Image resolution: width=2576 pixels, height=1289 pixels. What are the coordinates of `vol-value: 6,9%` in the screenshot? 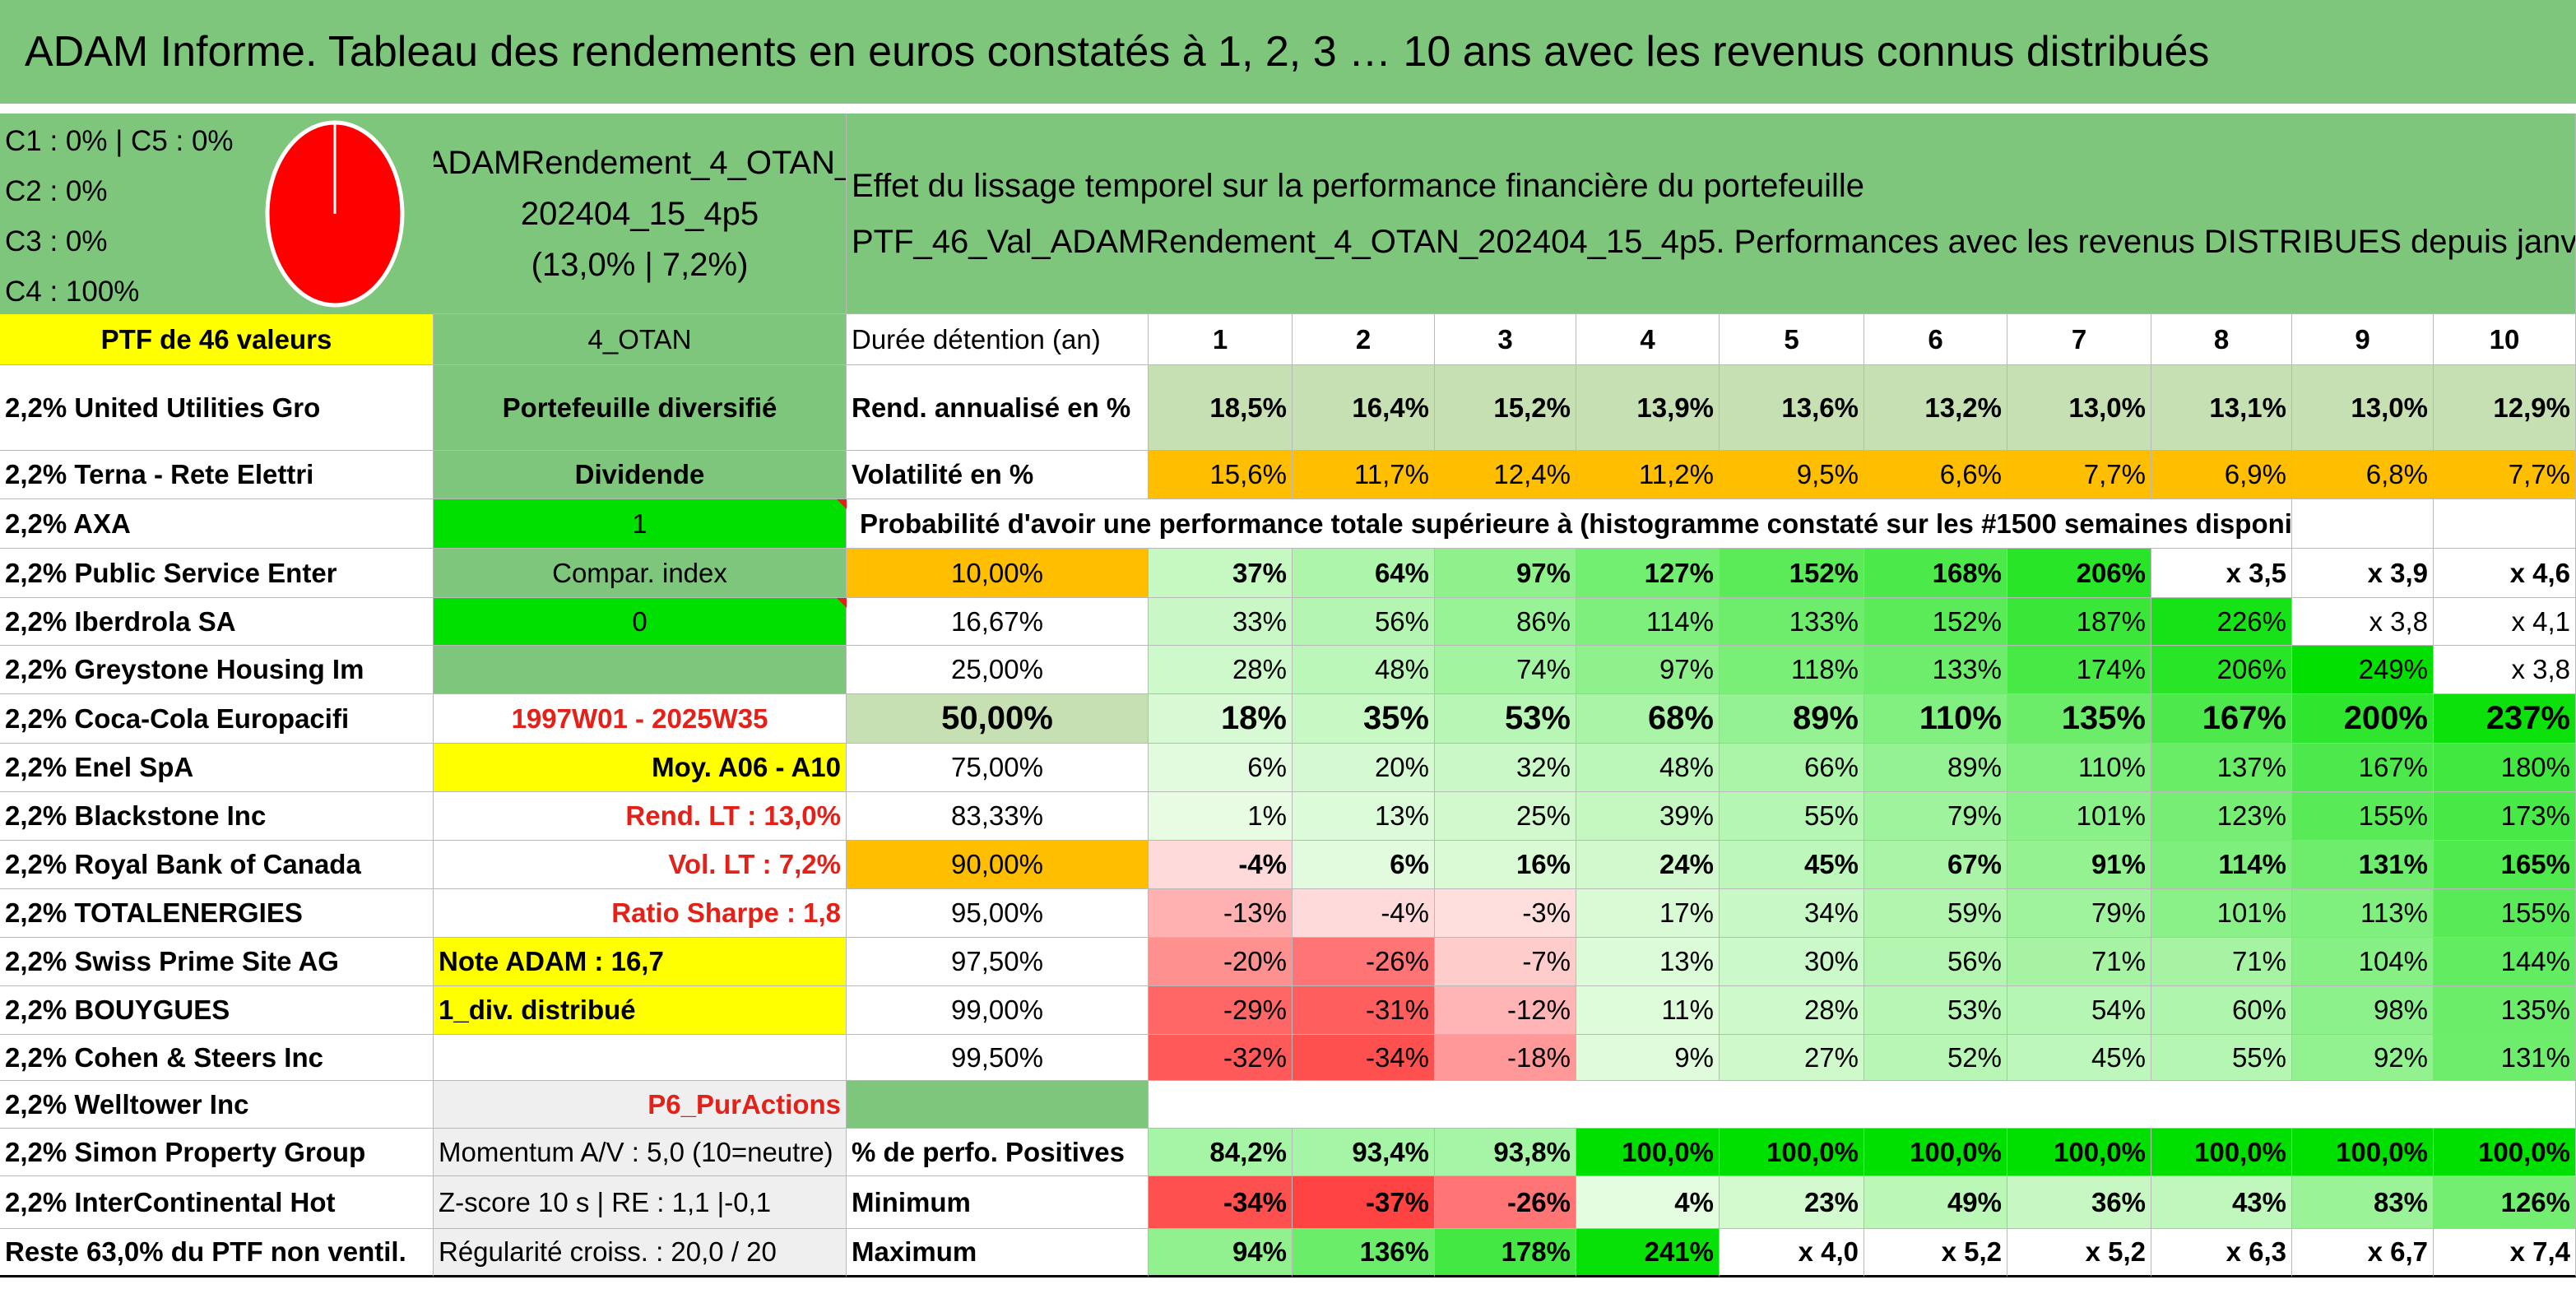 It's located at (2221, 475).